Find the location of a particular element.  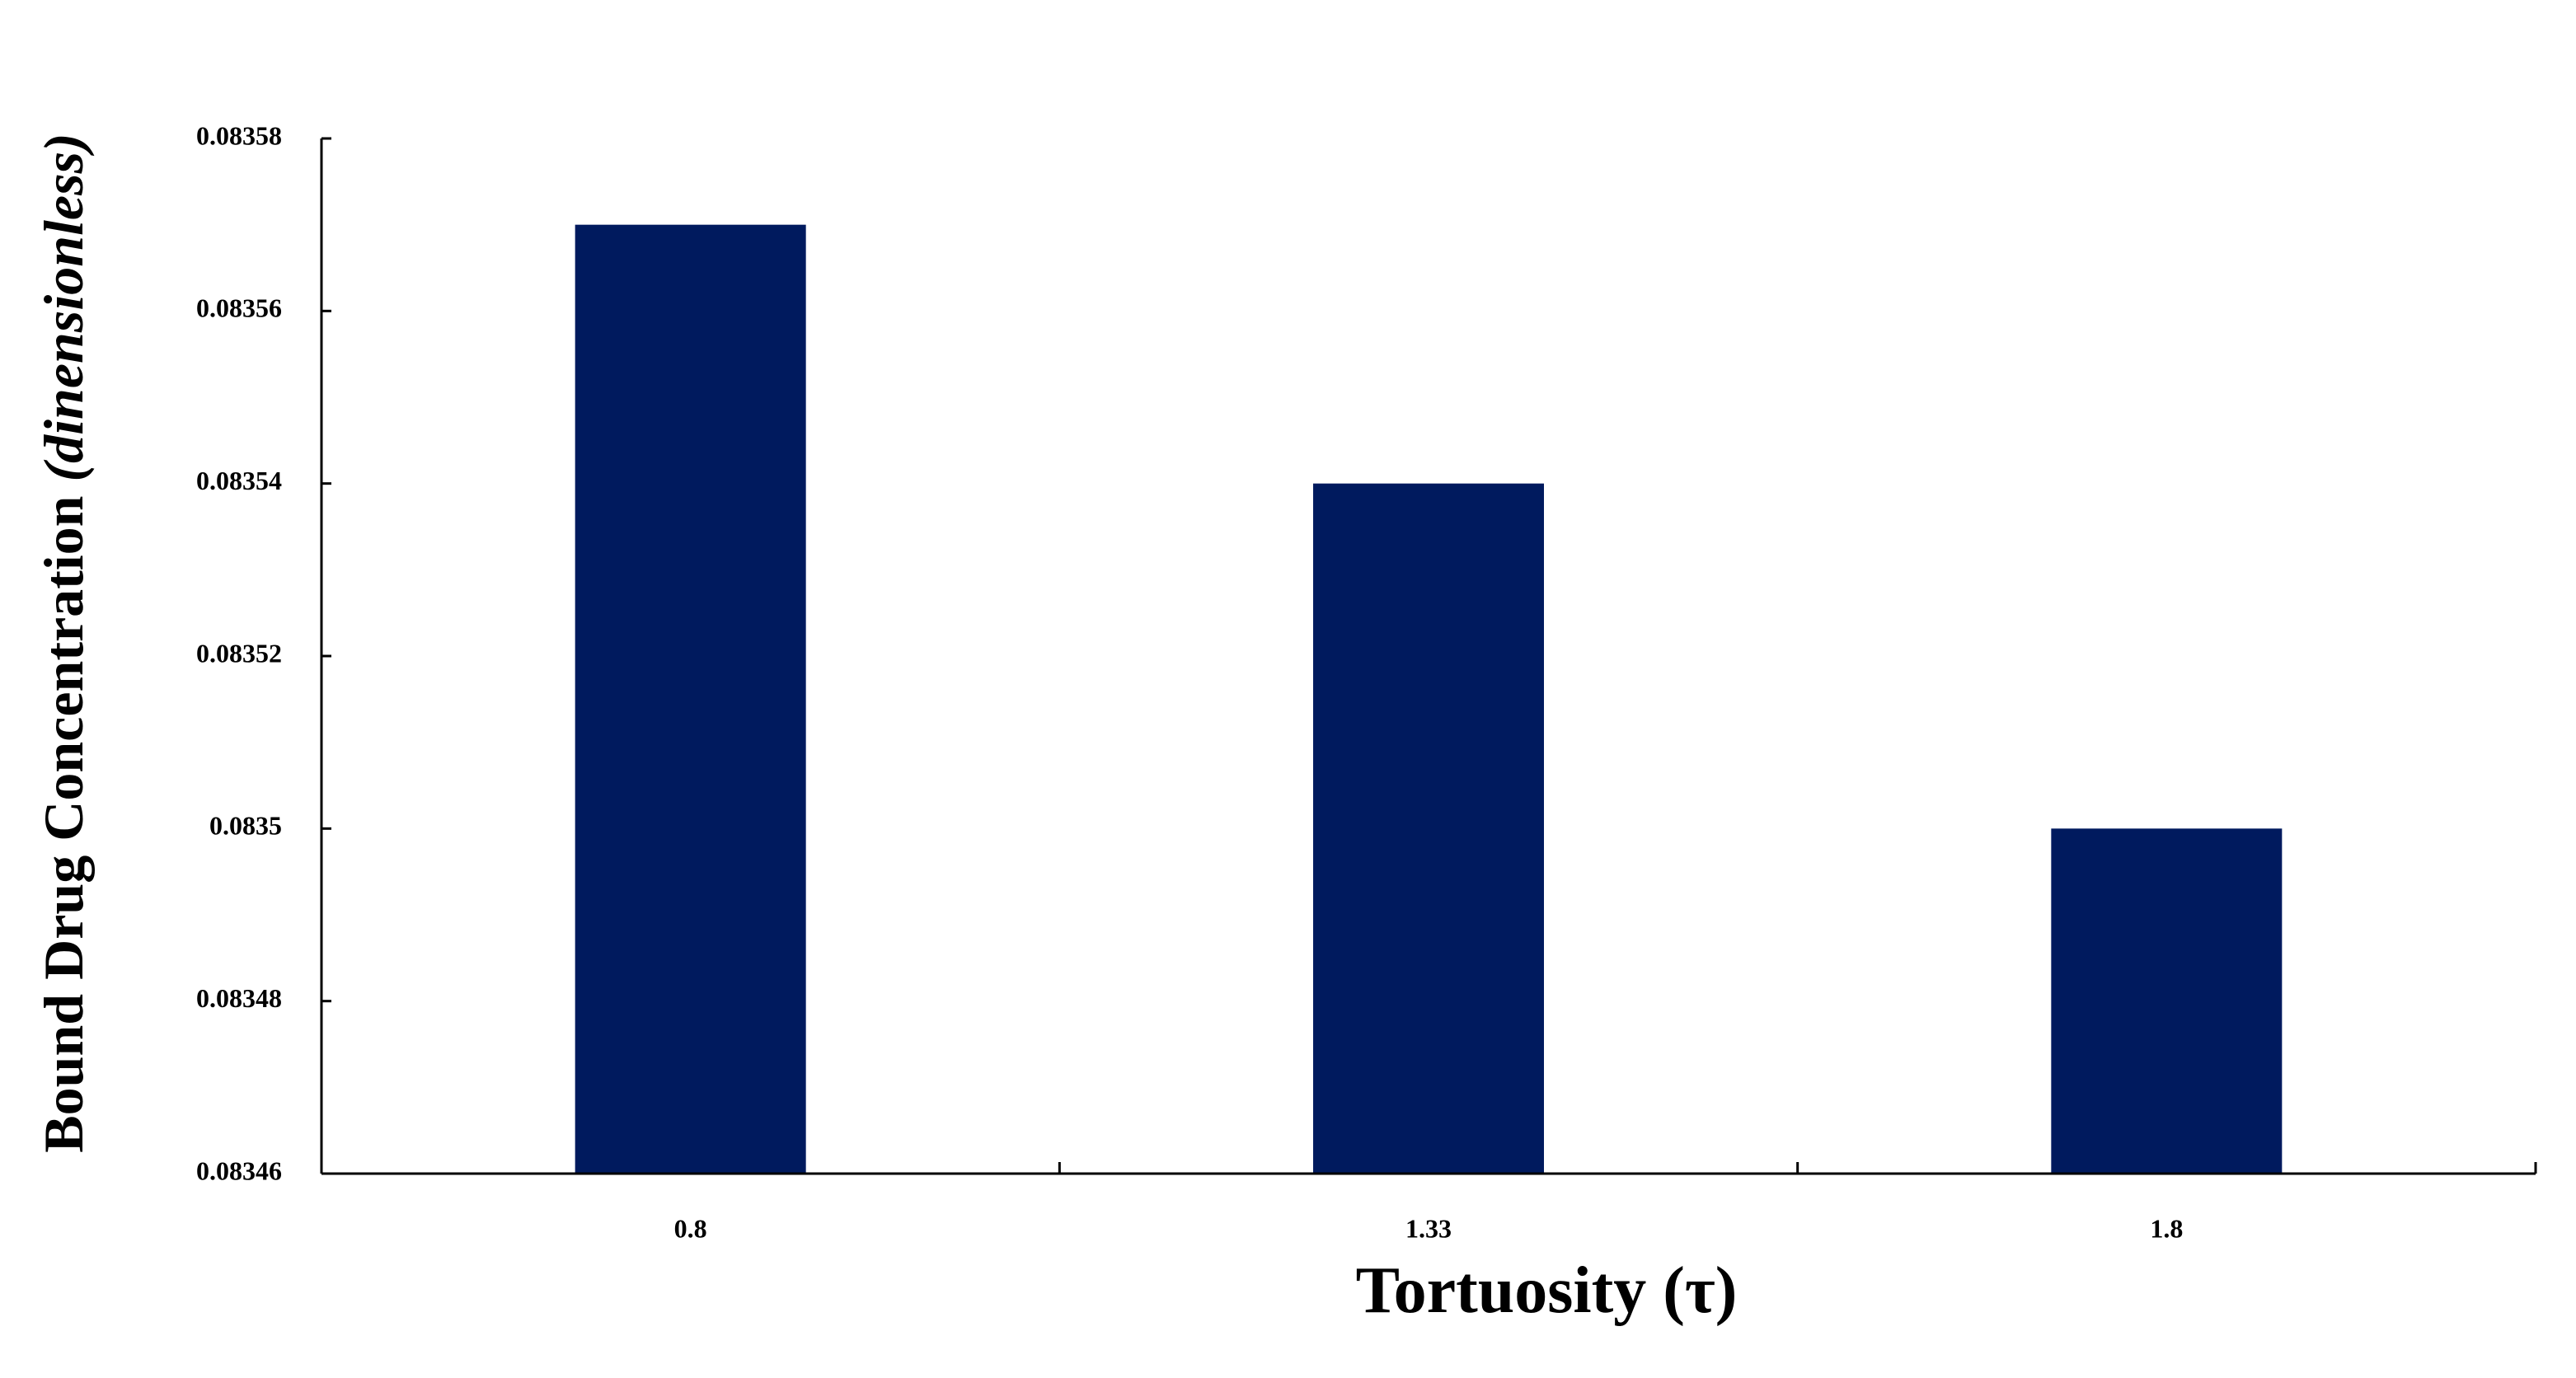

y-tick-label: 0.08348 is located at coordinates (239, 998).